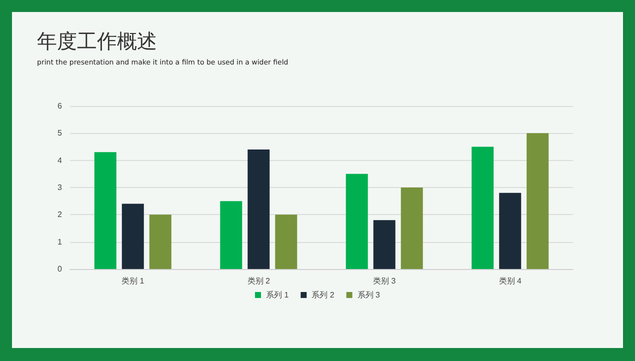 The image size is (635, 361). What do you see at coordinates (510, 281) in the screenshot?
I see `x-tick-label: 类别 4` at bounding box center [510, 281].